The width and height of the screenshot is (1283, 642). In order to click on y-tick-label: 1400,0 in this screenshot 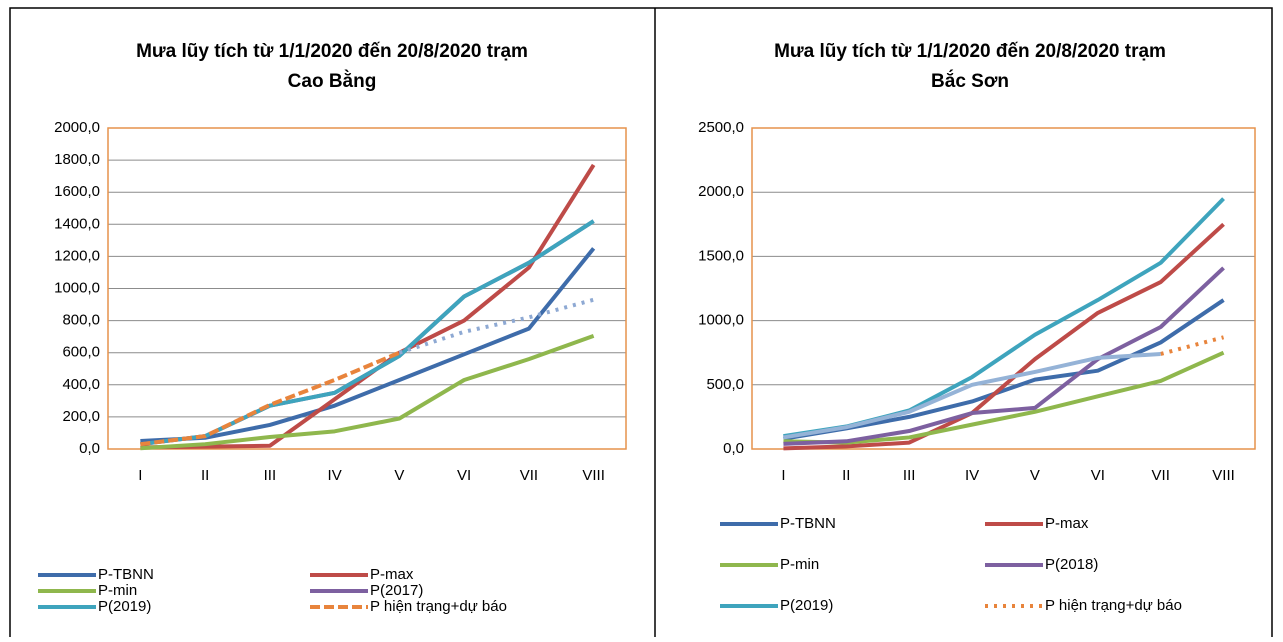, I will do `click(77, 223)`.